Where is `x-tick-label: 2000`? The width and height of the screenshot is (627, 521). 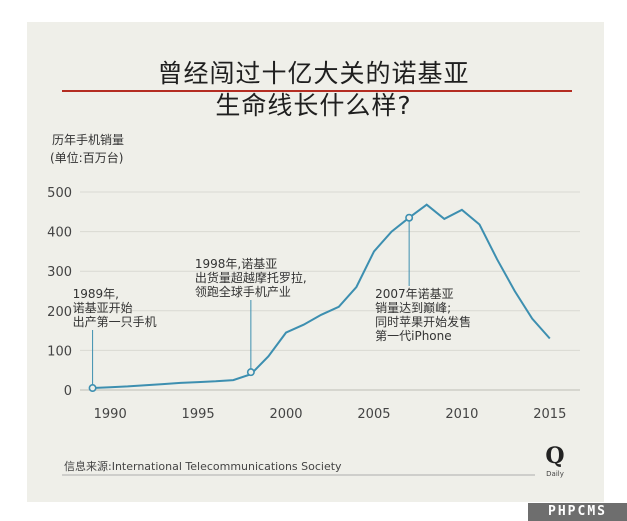 x-tick-label: 2000 is located at coordinates (285, 414).